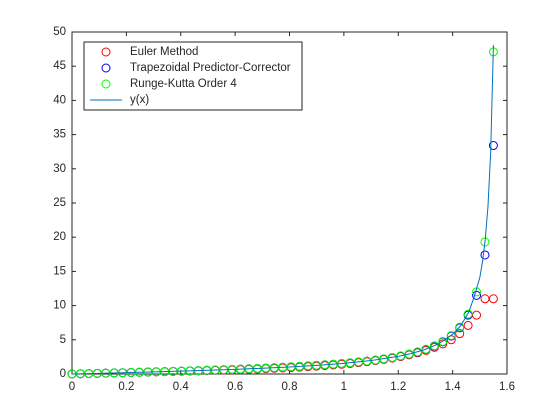 This screenshot has height=420, width=560. What do you see at coordinates (59, 135) in the screenshot?
I see `y-tick-label: 35` at bounding box center [59, 135].